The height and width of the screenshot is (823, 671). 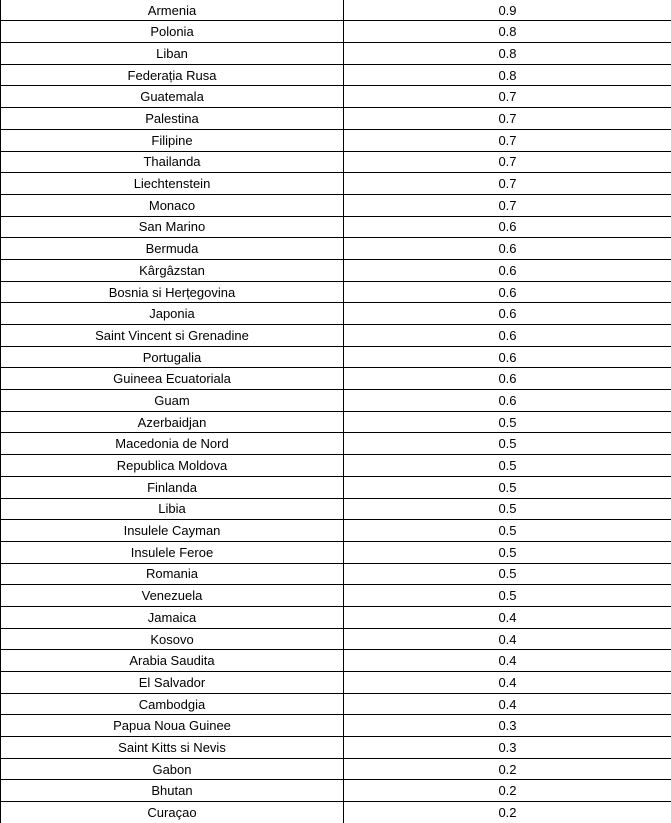 I want to click on table-row: Gabon 0.2, so click(x=335, y=769).